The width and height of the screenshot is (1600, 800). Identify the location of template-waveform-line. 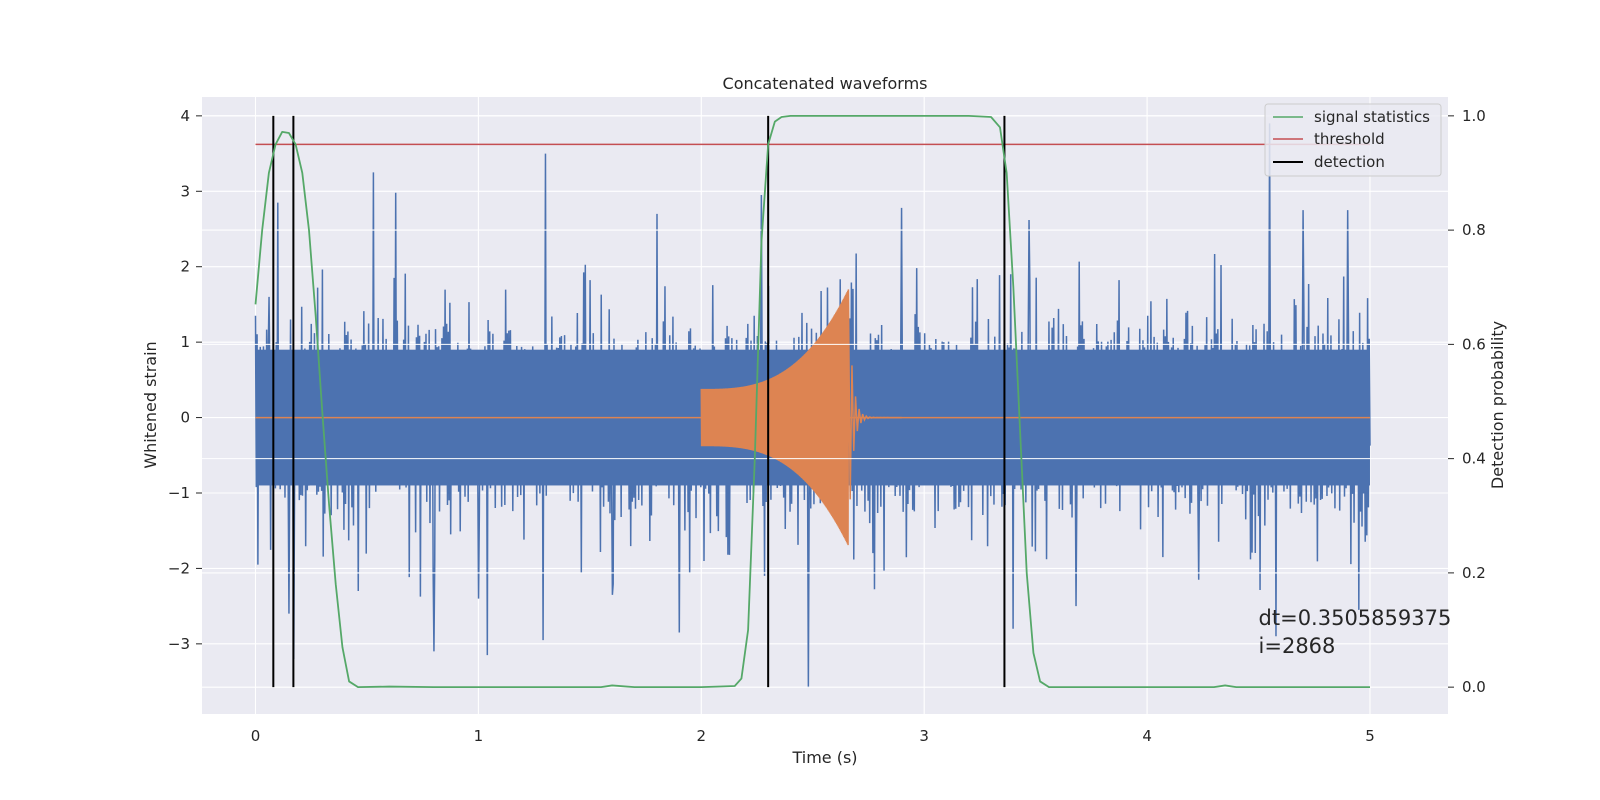
(801, 417).